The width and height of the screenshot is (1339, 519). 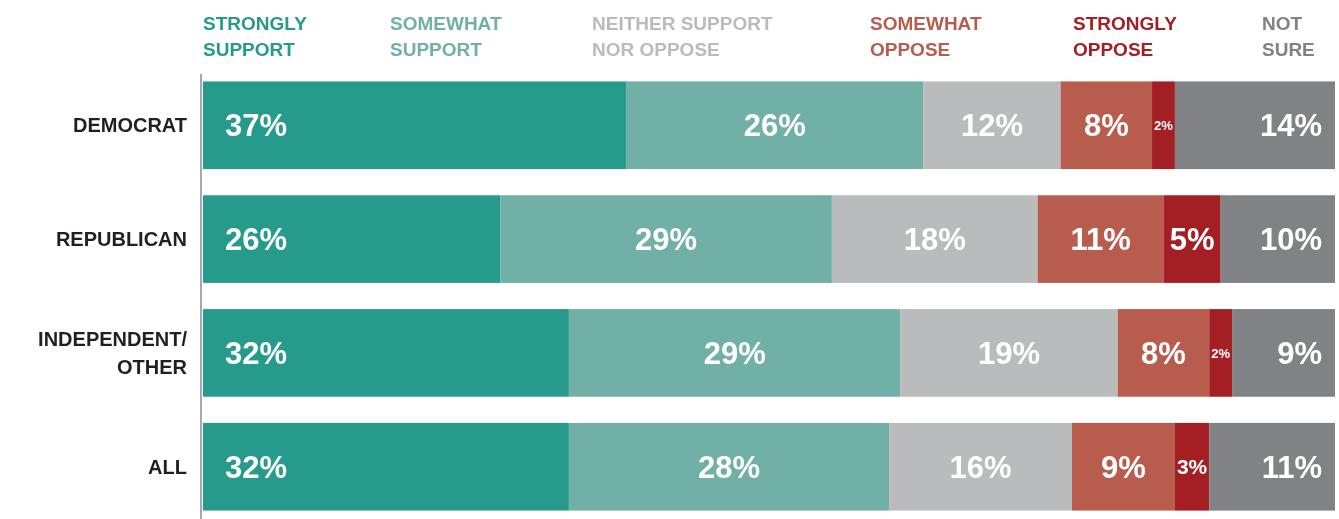 I want to click on series-label: STRONGLY SUPPORT, so click(x=255, y=36).